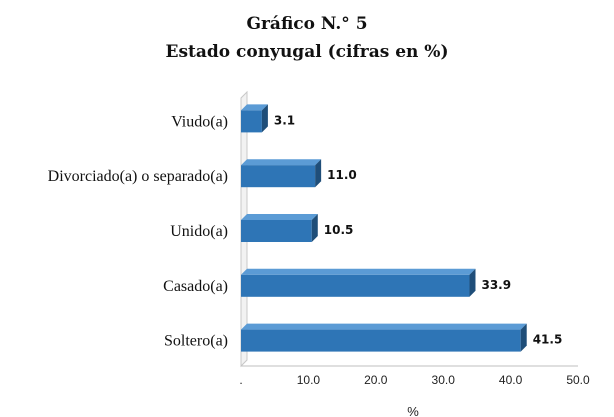 This screenshot has width=614, height=417. Describe the element at coordinates (413, 410) in the screenshot. I see `x-axis-label: %` at that location.